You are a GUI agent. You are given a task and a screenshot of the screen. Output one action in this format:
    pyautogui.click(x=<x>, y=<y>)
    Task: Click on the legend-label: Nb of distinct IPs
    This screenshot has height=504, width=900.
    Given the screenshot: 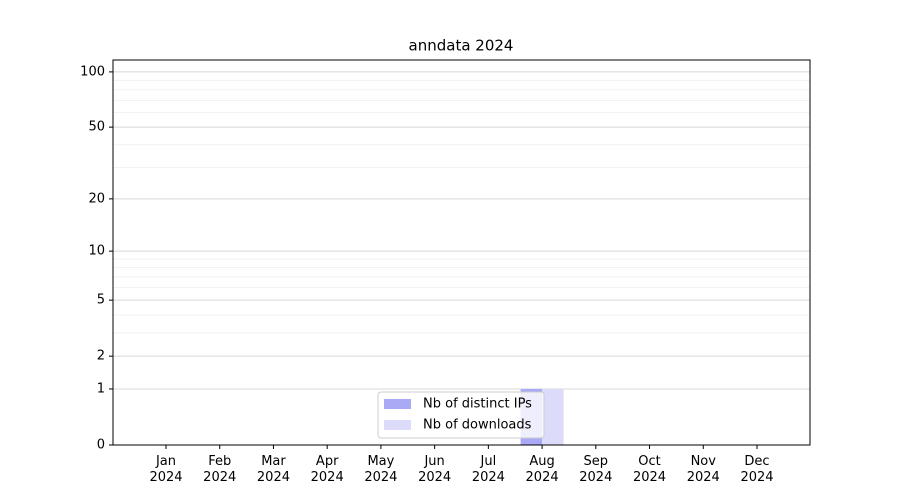 What is the action you would take?
    pyautogui.click(x=477, y=404)
    